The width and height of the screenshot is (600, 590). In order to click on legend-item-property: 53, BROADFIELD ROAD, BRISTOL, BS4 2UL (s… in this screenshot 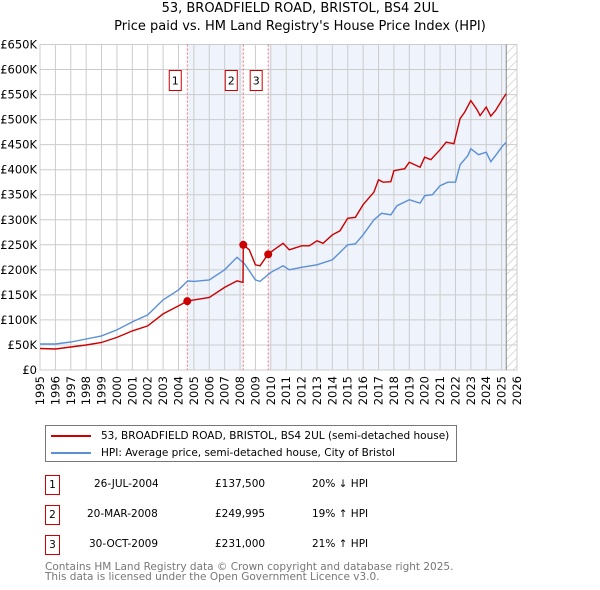, I will do `click(250, 436)`.